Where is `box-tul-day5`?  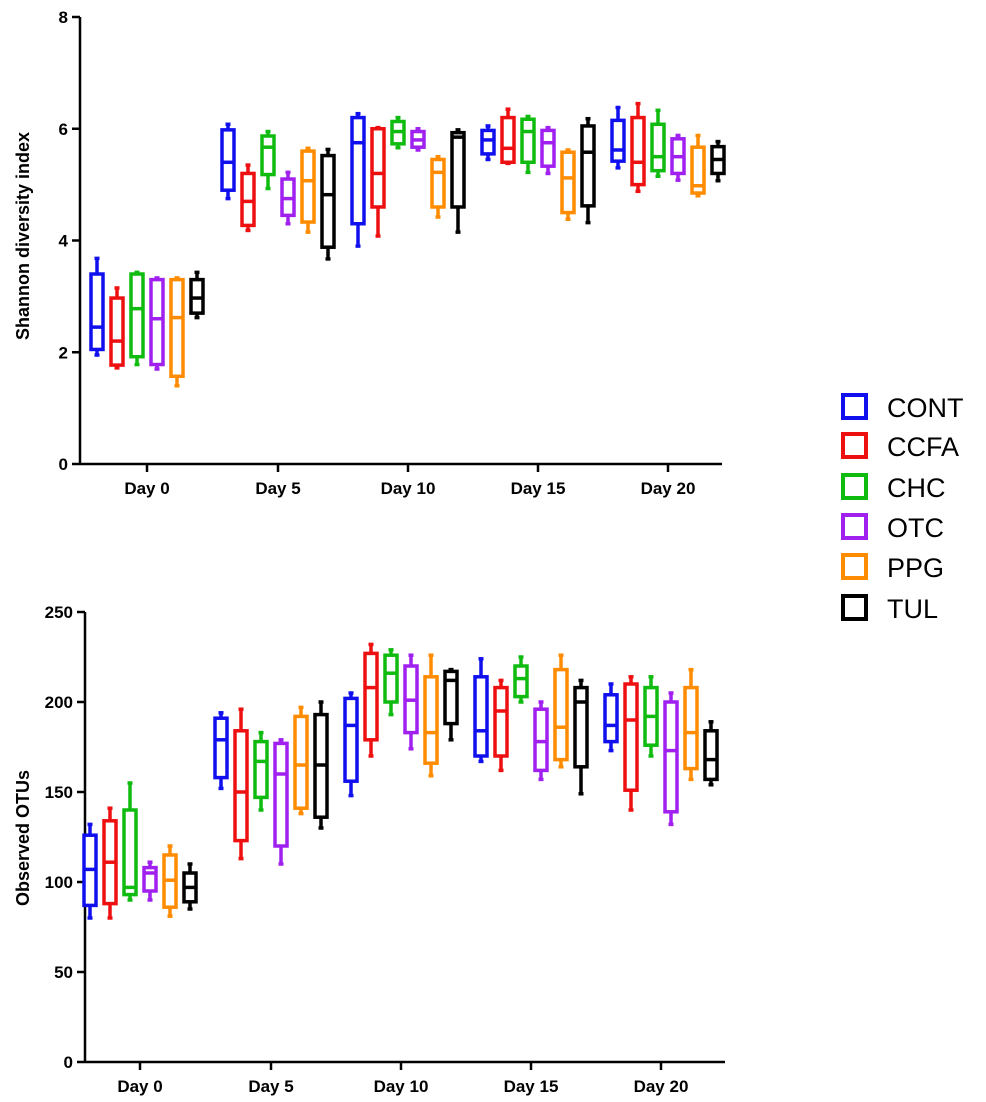 box-tul-day5 is located at coordinates (321, 765).